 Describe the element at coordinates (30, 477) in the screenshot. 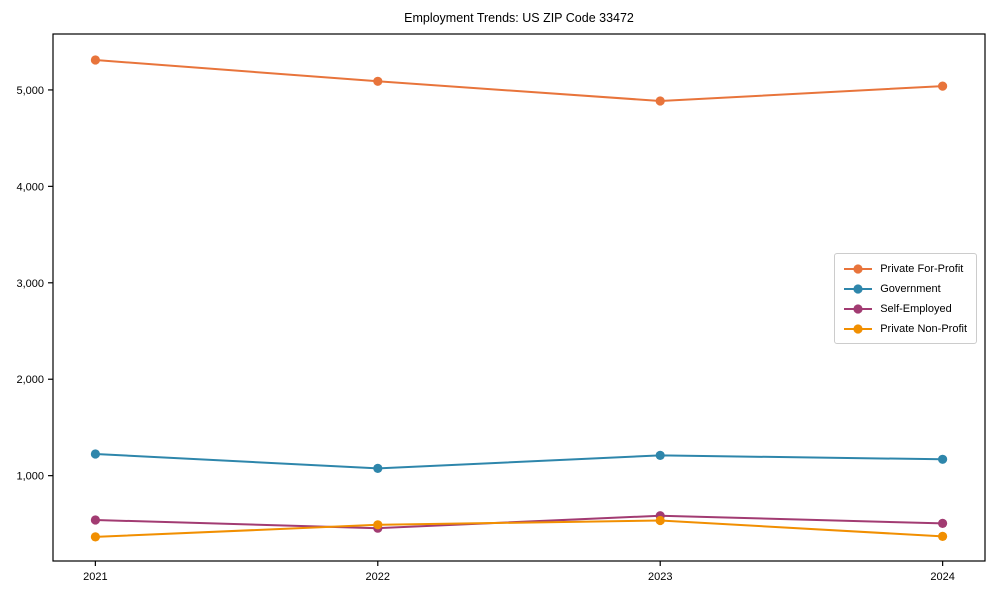

I see `y-tick-label: 1,000` at that location.